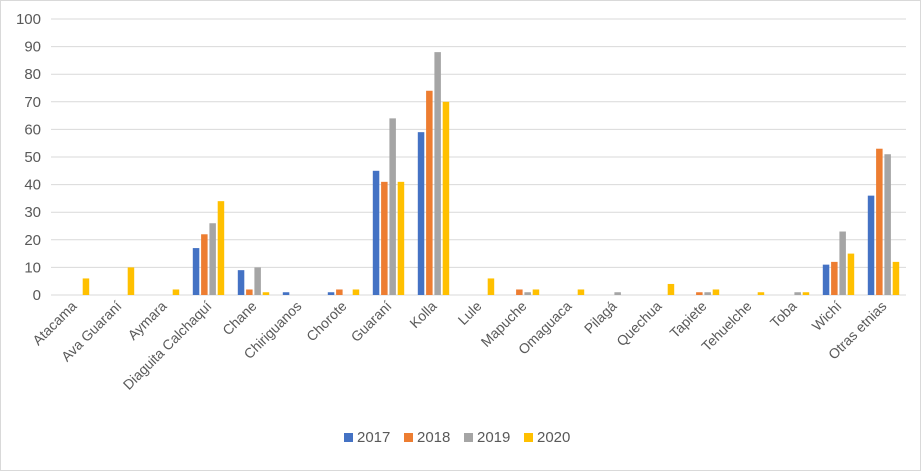 The height and width of the screenshot is (471, 921). What do you see at coordinates (32, 212) in the screenshot?
I see `y-tick-label: 30` at bounding box center [32, 212].